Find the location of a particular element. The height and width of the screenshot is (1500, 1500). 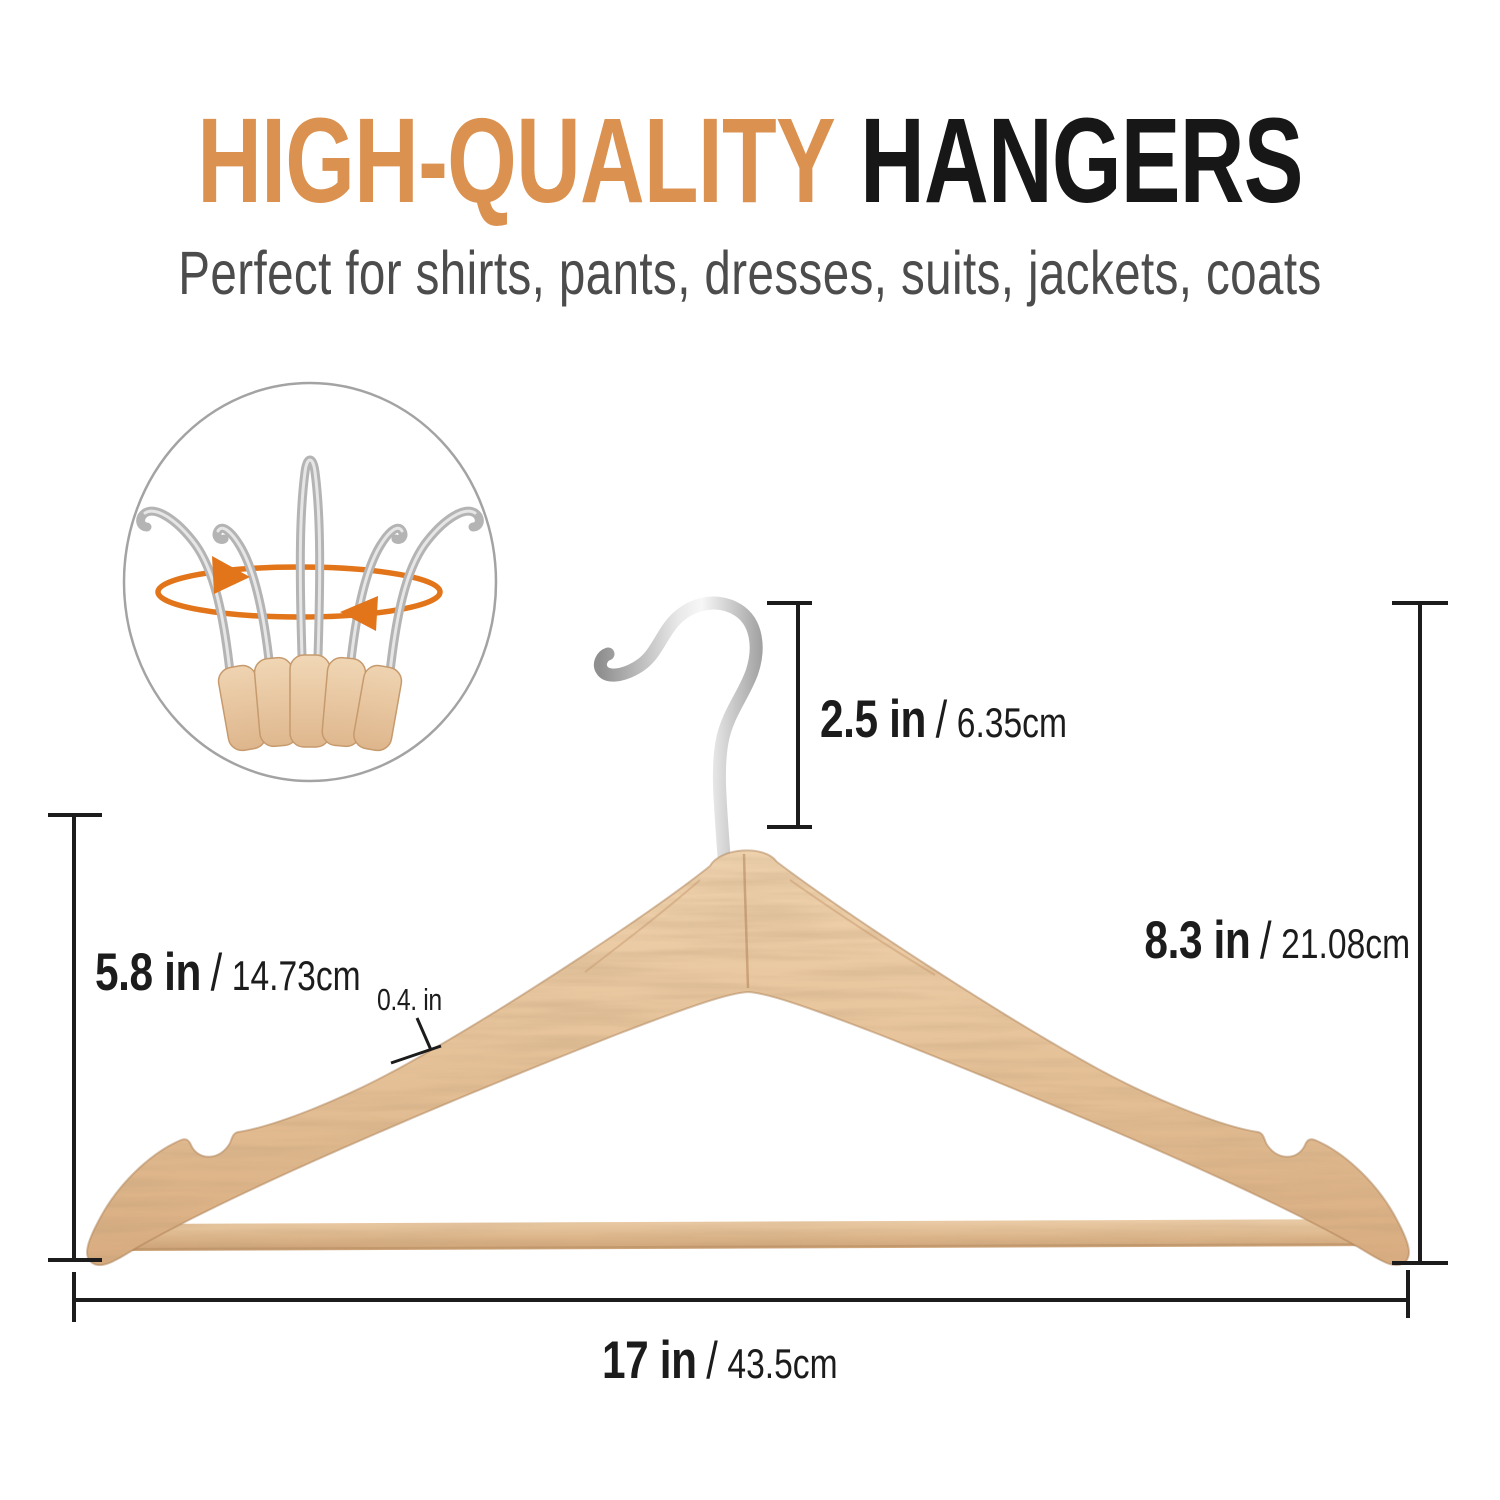

left-height-dim-line is located at coordinates (75, 1037).